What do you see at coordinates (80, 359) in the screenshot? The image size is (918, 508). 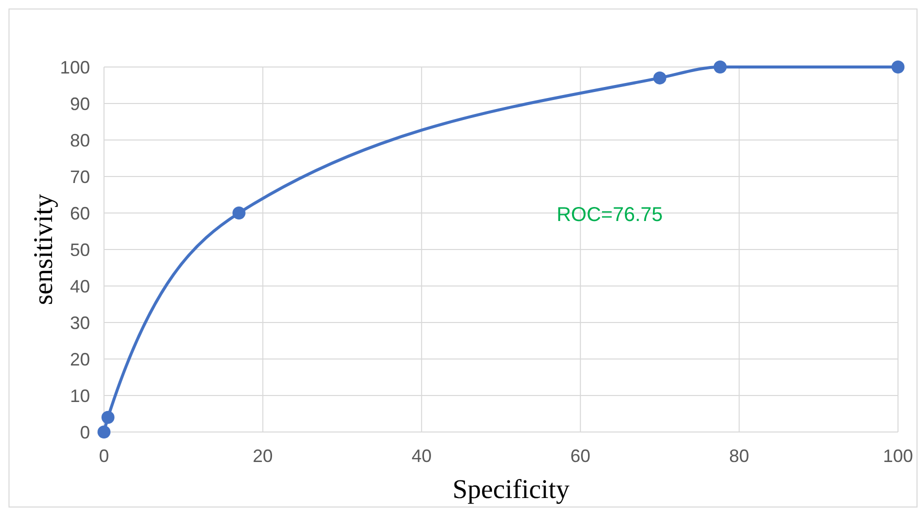 I see `y-tick-label: 20` at bounding box center [80, 359].